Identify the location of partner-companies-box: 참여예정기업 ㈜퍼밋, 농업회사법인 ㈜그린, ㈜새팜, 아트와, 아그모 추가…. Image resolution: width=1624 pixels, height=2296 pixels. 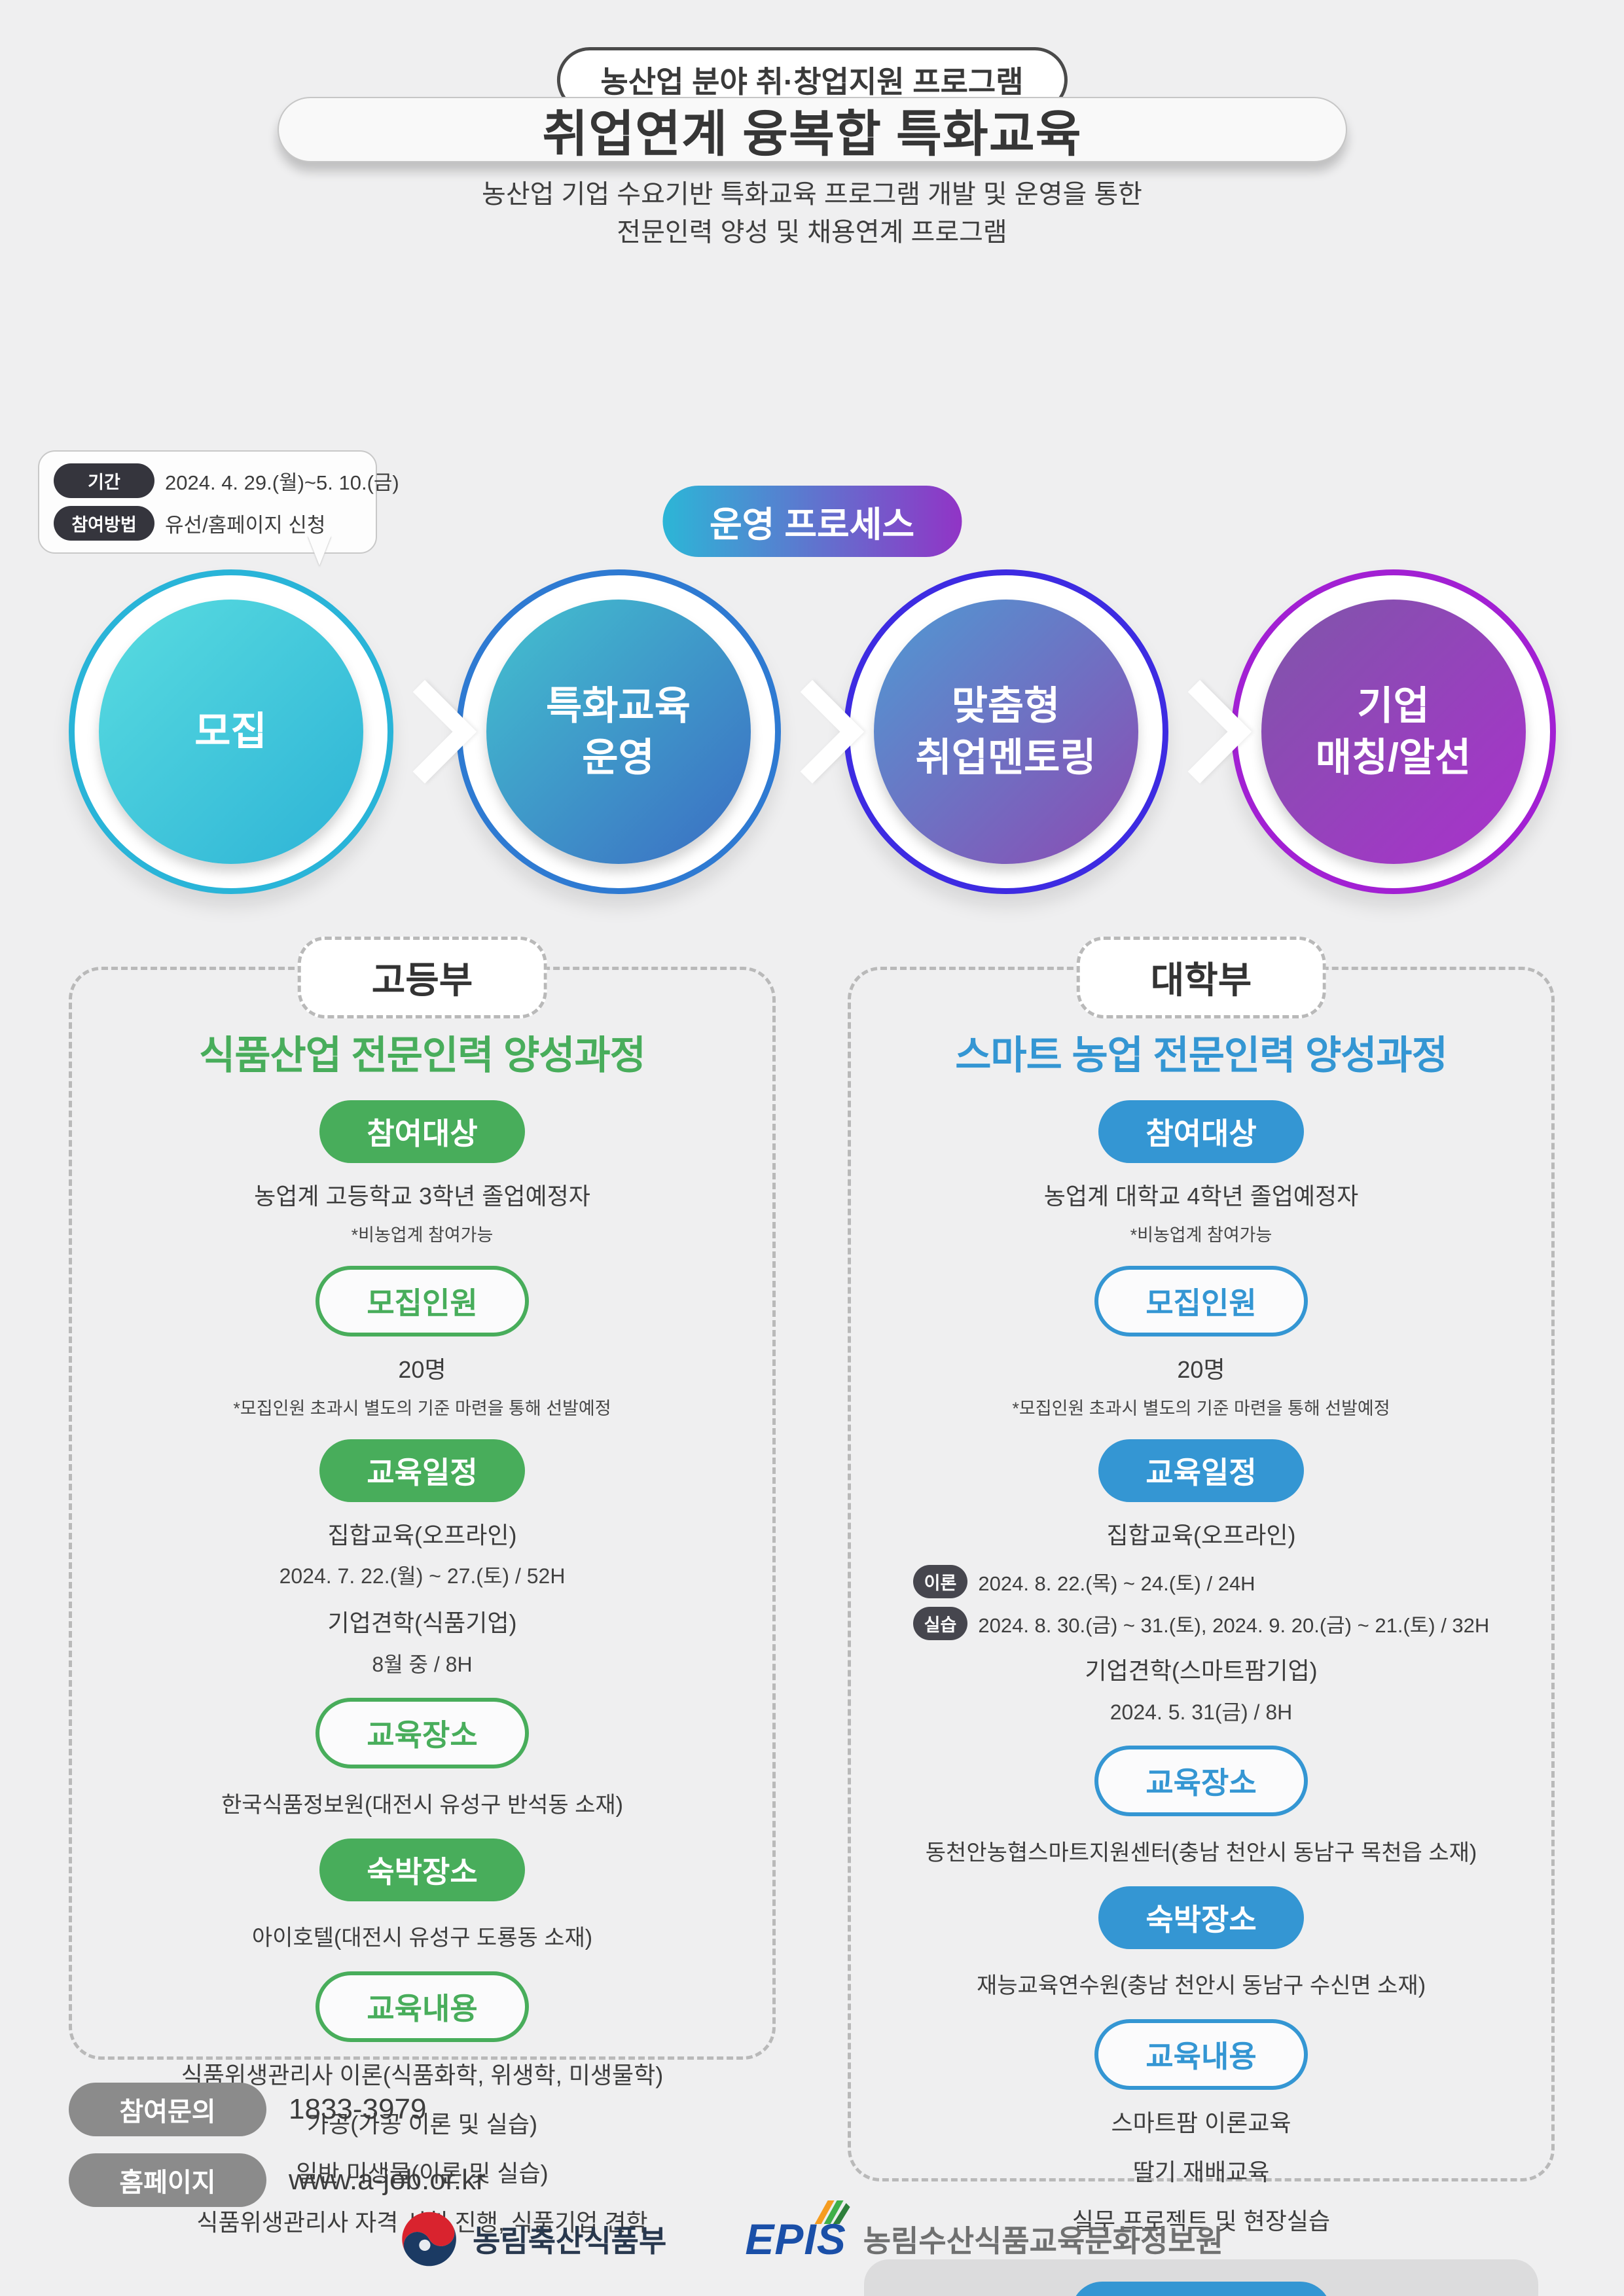
(1201, 2277).